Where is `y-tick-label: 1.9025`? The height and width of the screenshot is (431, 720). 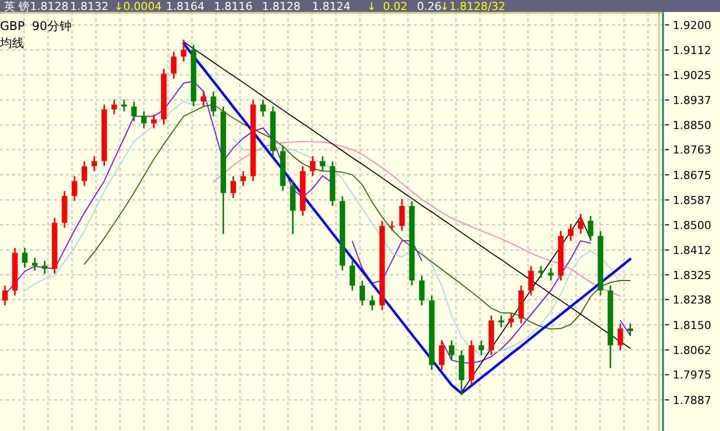 y-tick-label: 1.9025 is located at coordinates (692, 75).